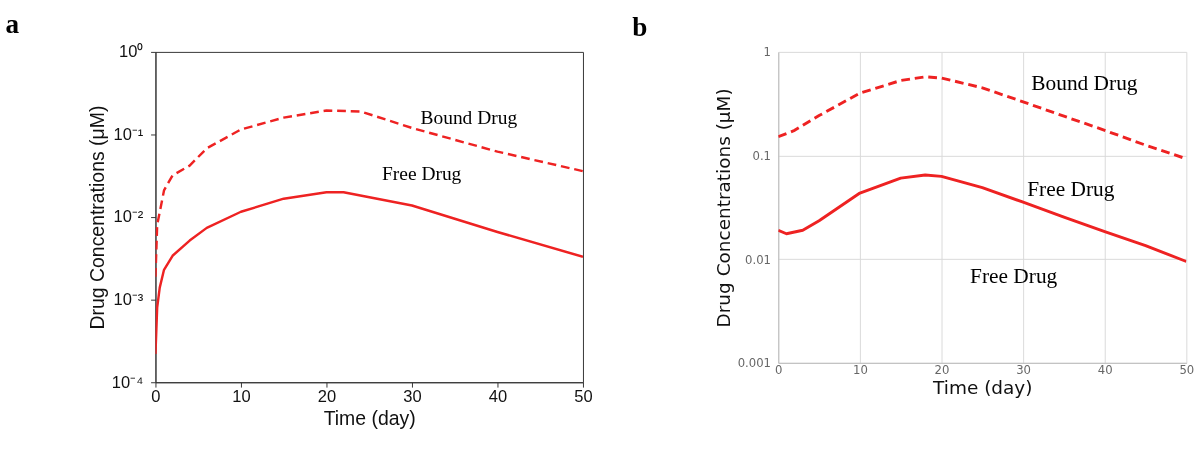 Image resolution: width=1199 pixels, height=466 pixels. What do you see at coordinates (767, 52) in the screenshot?
I see `y-tick-label: 1` at bounding box center [767, 52].